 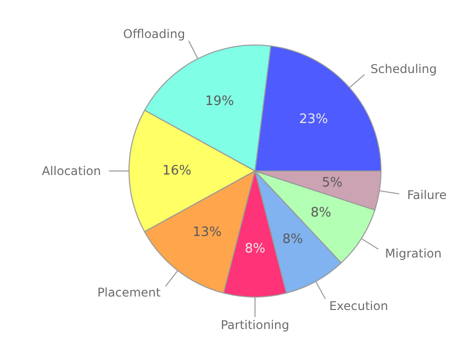 What do you see at coordinates (129, 293) in the screenshot?
I see `slice-label: Placement` at bounding box center [129, 293].